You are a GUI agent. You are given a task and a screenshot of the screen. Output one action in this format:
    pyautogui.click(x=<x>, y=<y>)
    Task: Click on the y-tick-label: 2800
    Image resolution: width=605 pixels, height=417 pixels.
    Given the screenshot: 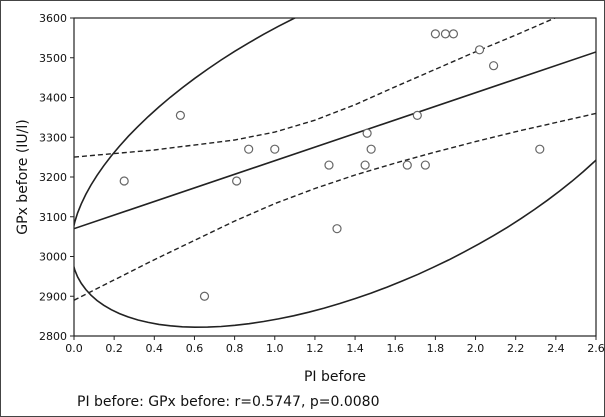 What is the action you would take?
    pyautogui.click(x=53, y=336)
    